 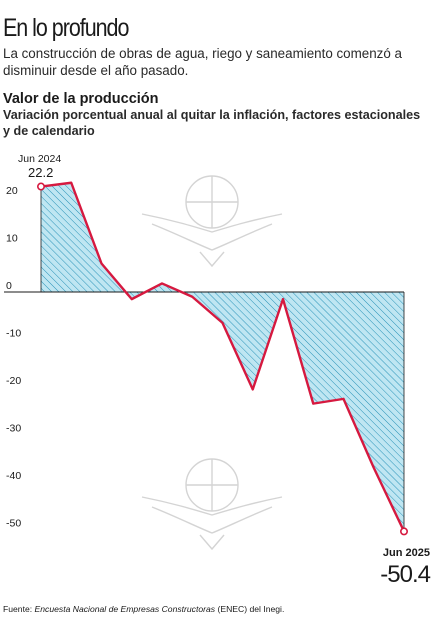 What do you see at coordinates (40, 172) in the screenshot?
I see `start-annotation-value: 22.2` at bounding box center [40, 172].